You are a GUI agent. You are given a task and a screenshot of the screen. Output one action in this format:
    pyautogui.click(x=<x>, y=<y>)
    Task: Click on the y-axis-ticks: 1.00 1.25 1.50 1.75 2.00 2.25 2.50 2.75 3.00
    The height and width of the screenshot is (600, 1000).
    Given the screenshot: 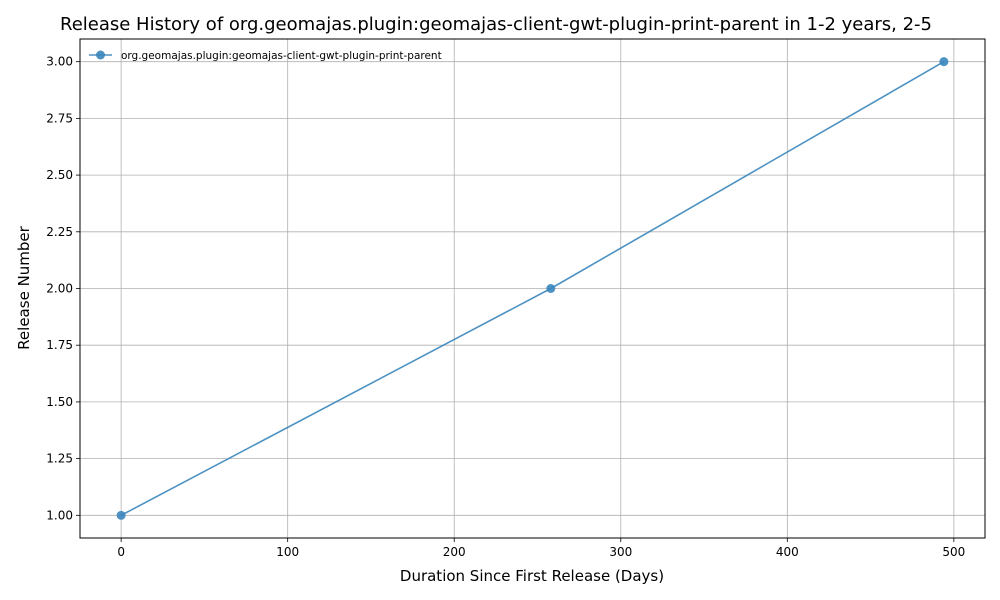 What is the action you would take?
    pyautogui.click(x=63, y=288)
    